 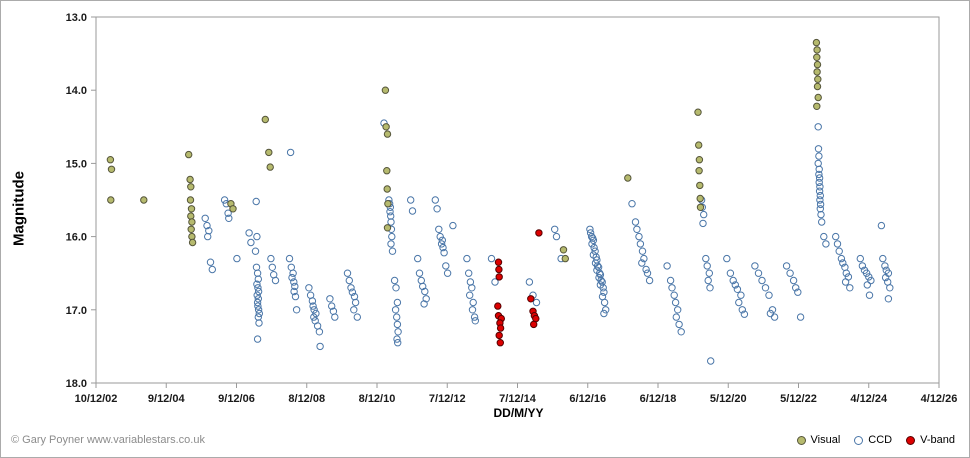 I want to click on x-tick-label: 8/12/08, so click(x=306, y=399).